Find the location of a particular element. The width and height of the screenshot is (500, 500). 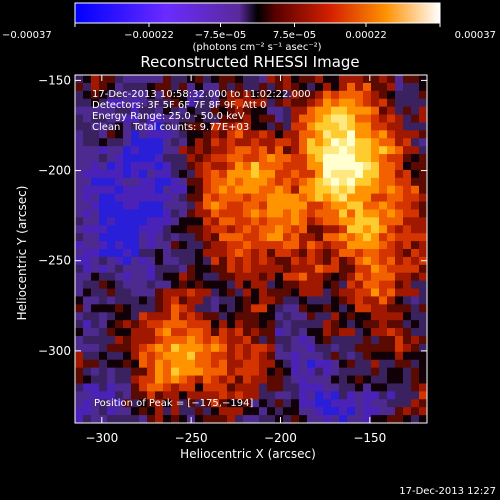

colorbar-tick-label: 0.00022 is located at coordinates (365, 35).